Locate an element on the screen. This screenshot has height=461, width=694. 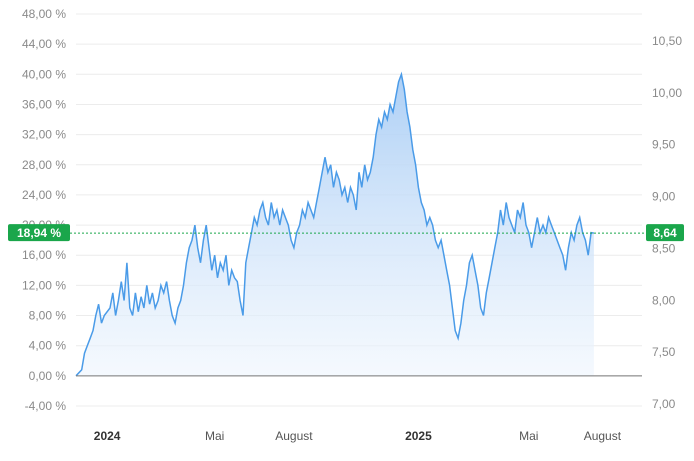
left-tick-label: 8,00 % is located at coordinates (48, 316).